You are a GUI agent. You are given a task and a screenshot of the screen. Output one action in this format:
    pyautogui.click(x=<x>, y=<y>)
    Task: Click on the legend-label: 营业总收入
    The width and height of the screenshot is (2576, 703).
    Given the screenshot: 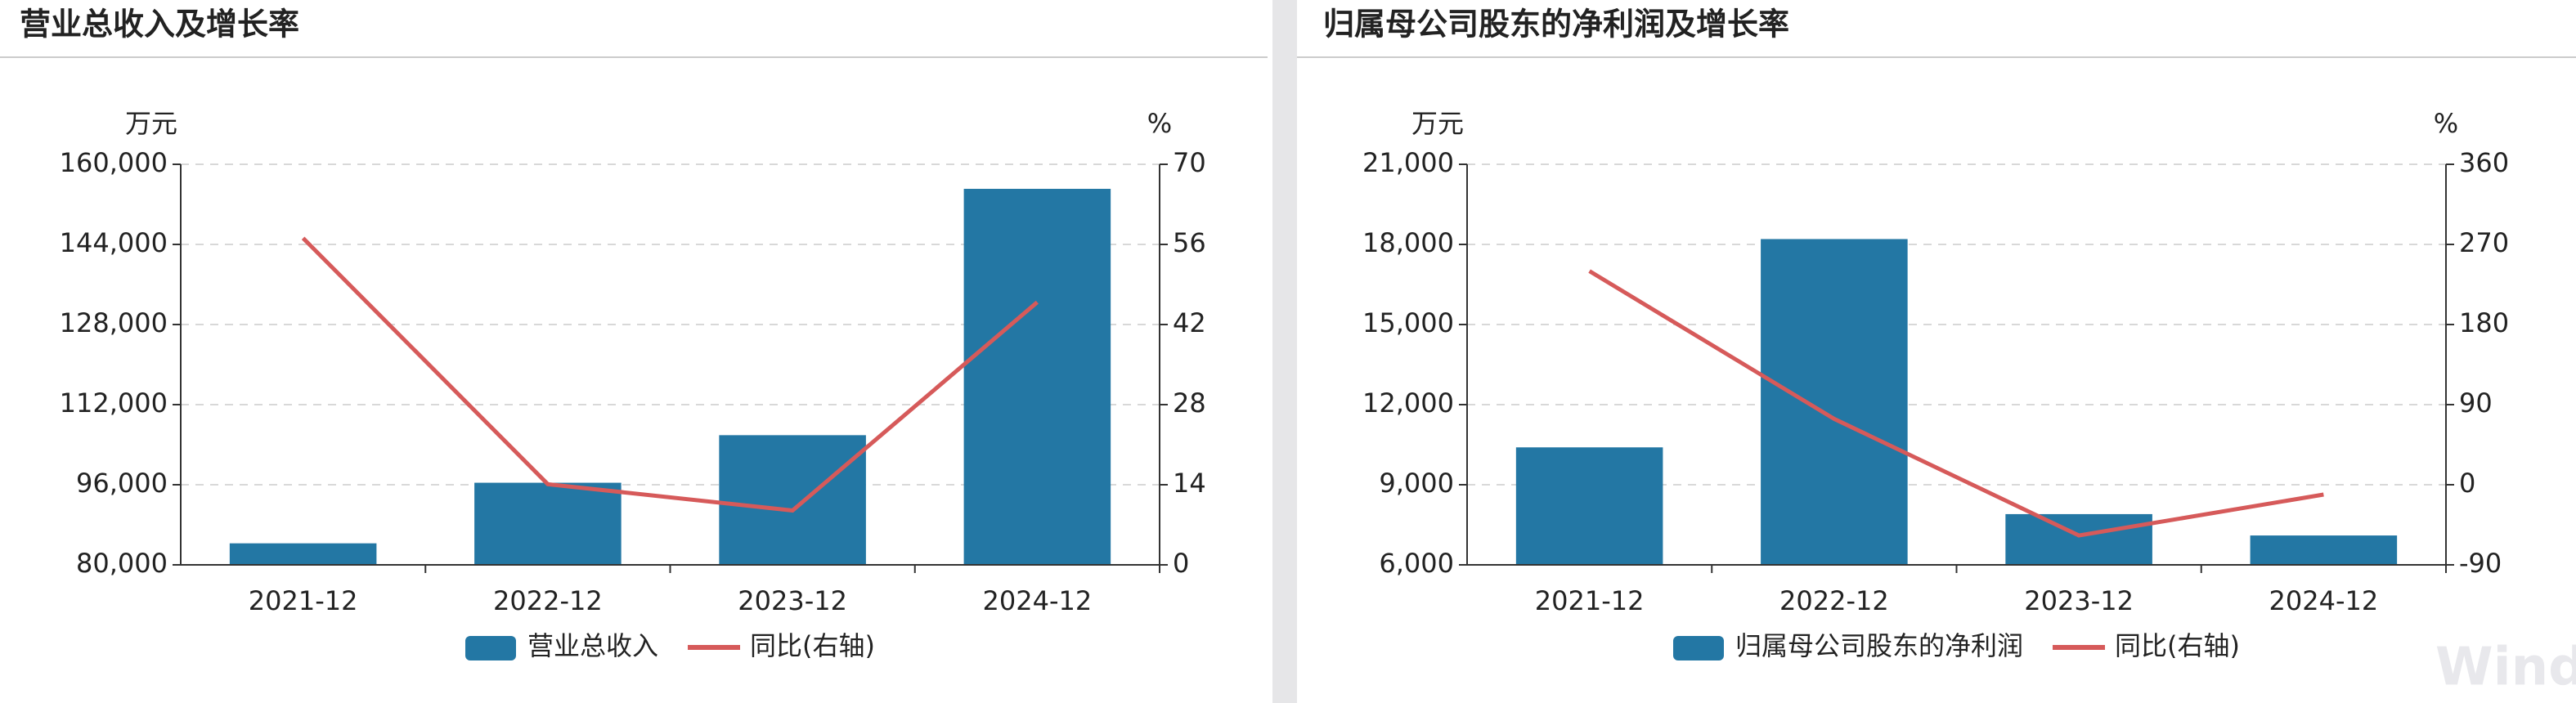 What is the action you would take?
    pyautogui.click(x=592, y=645)
    